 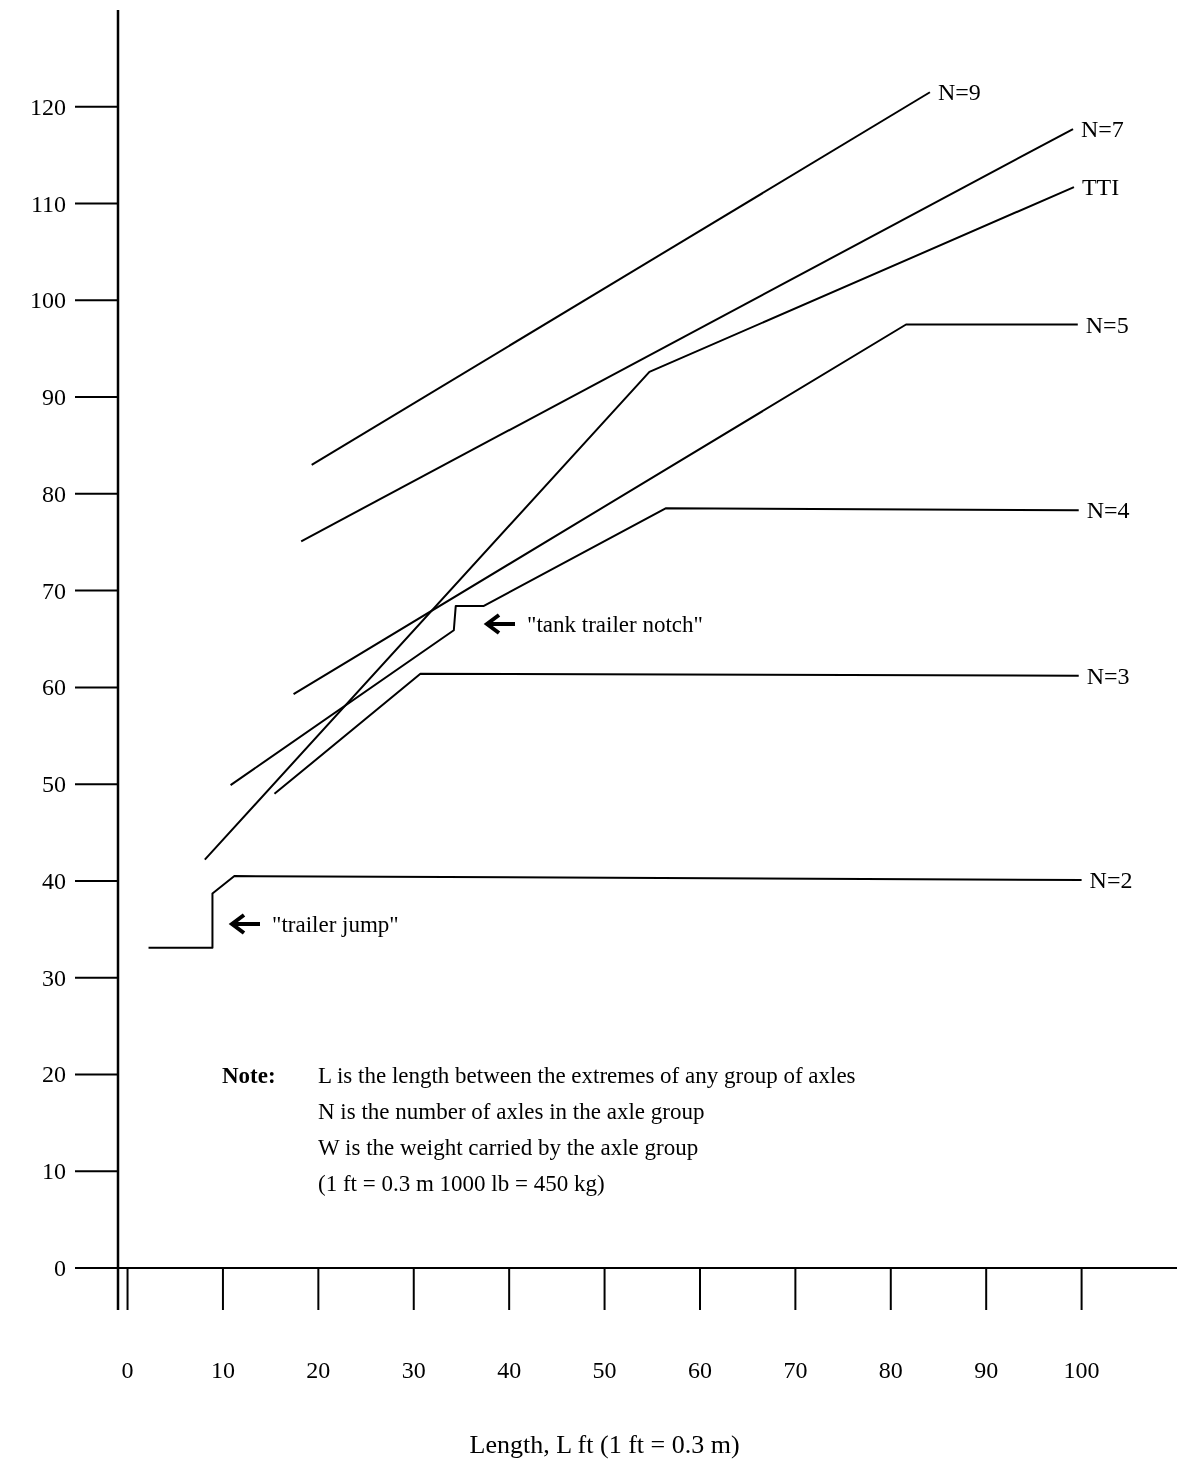 I want to click on x-tick-label: 90, so click(x=986, y=1370).